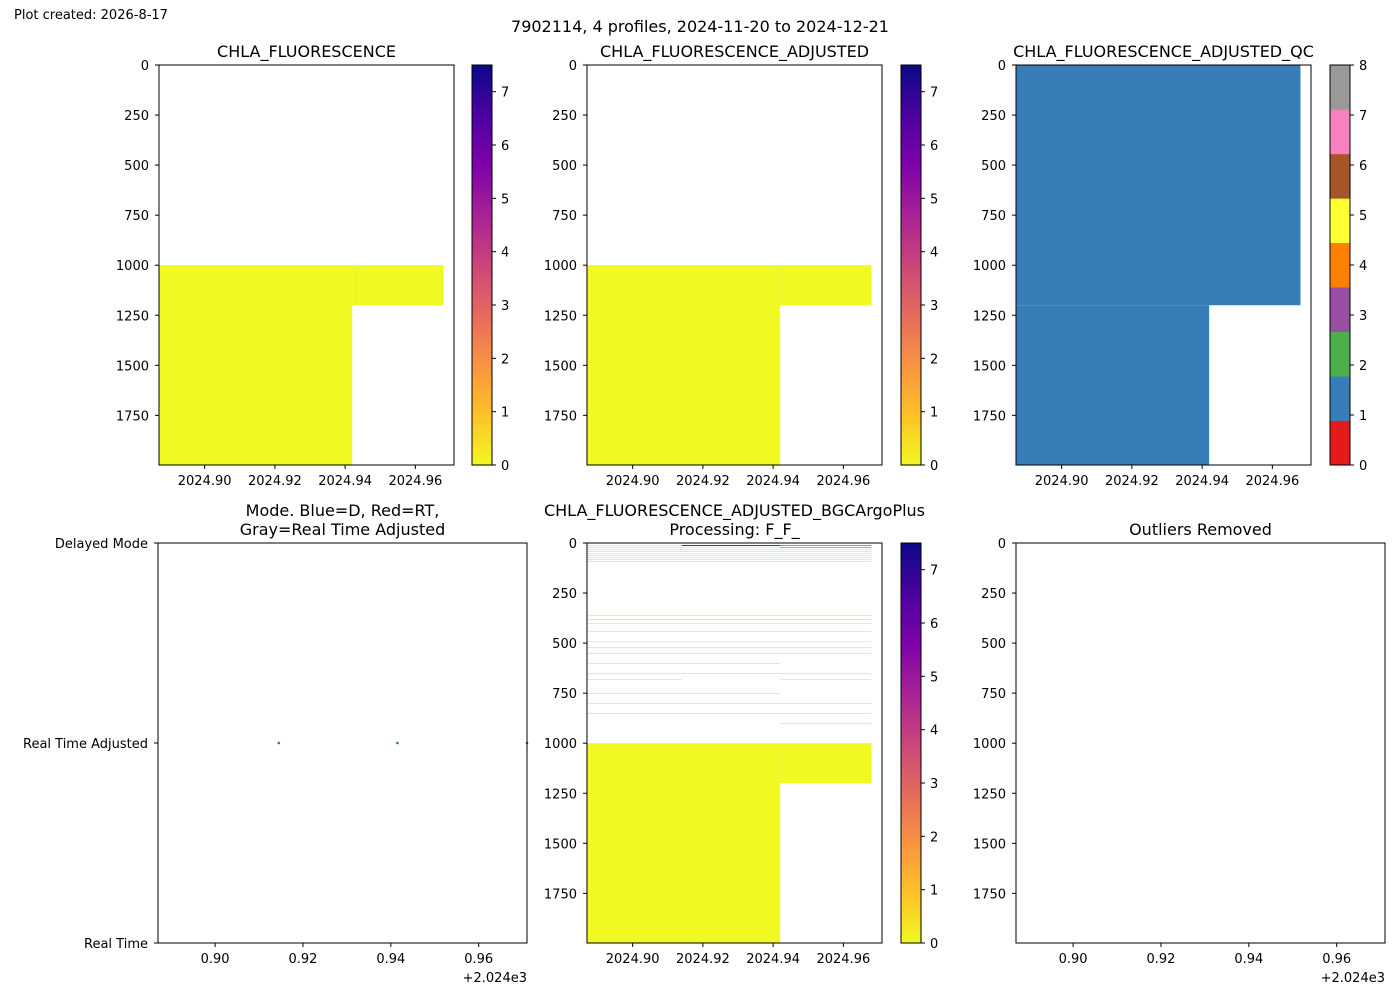 This screenshot has height=1000, width=1400. I want to click on colorbar: 0 1 2 3 4 5 6 7, so click(919, 747).